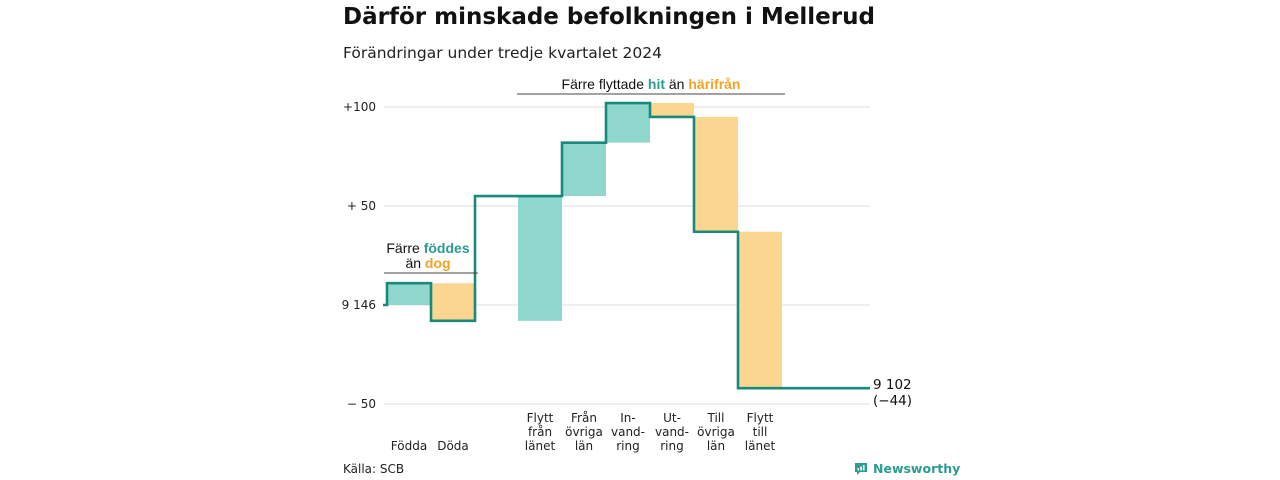  Describe the element at coordinates (361, 404) in the screenshot. I see `y-tick-label: − 50` at that location.